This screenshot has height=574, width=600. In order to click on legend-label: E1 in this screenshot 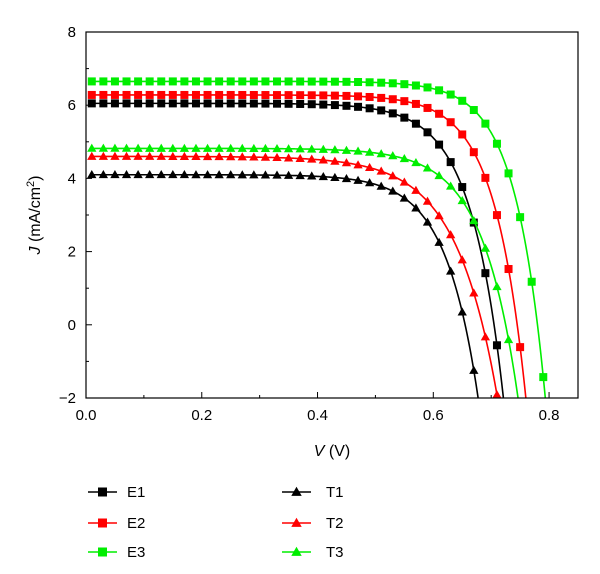, I will do `click(136, 492)`.